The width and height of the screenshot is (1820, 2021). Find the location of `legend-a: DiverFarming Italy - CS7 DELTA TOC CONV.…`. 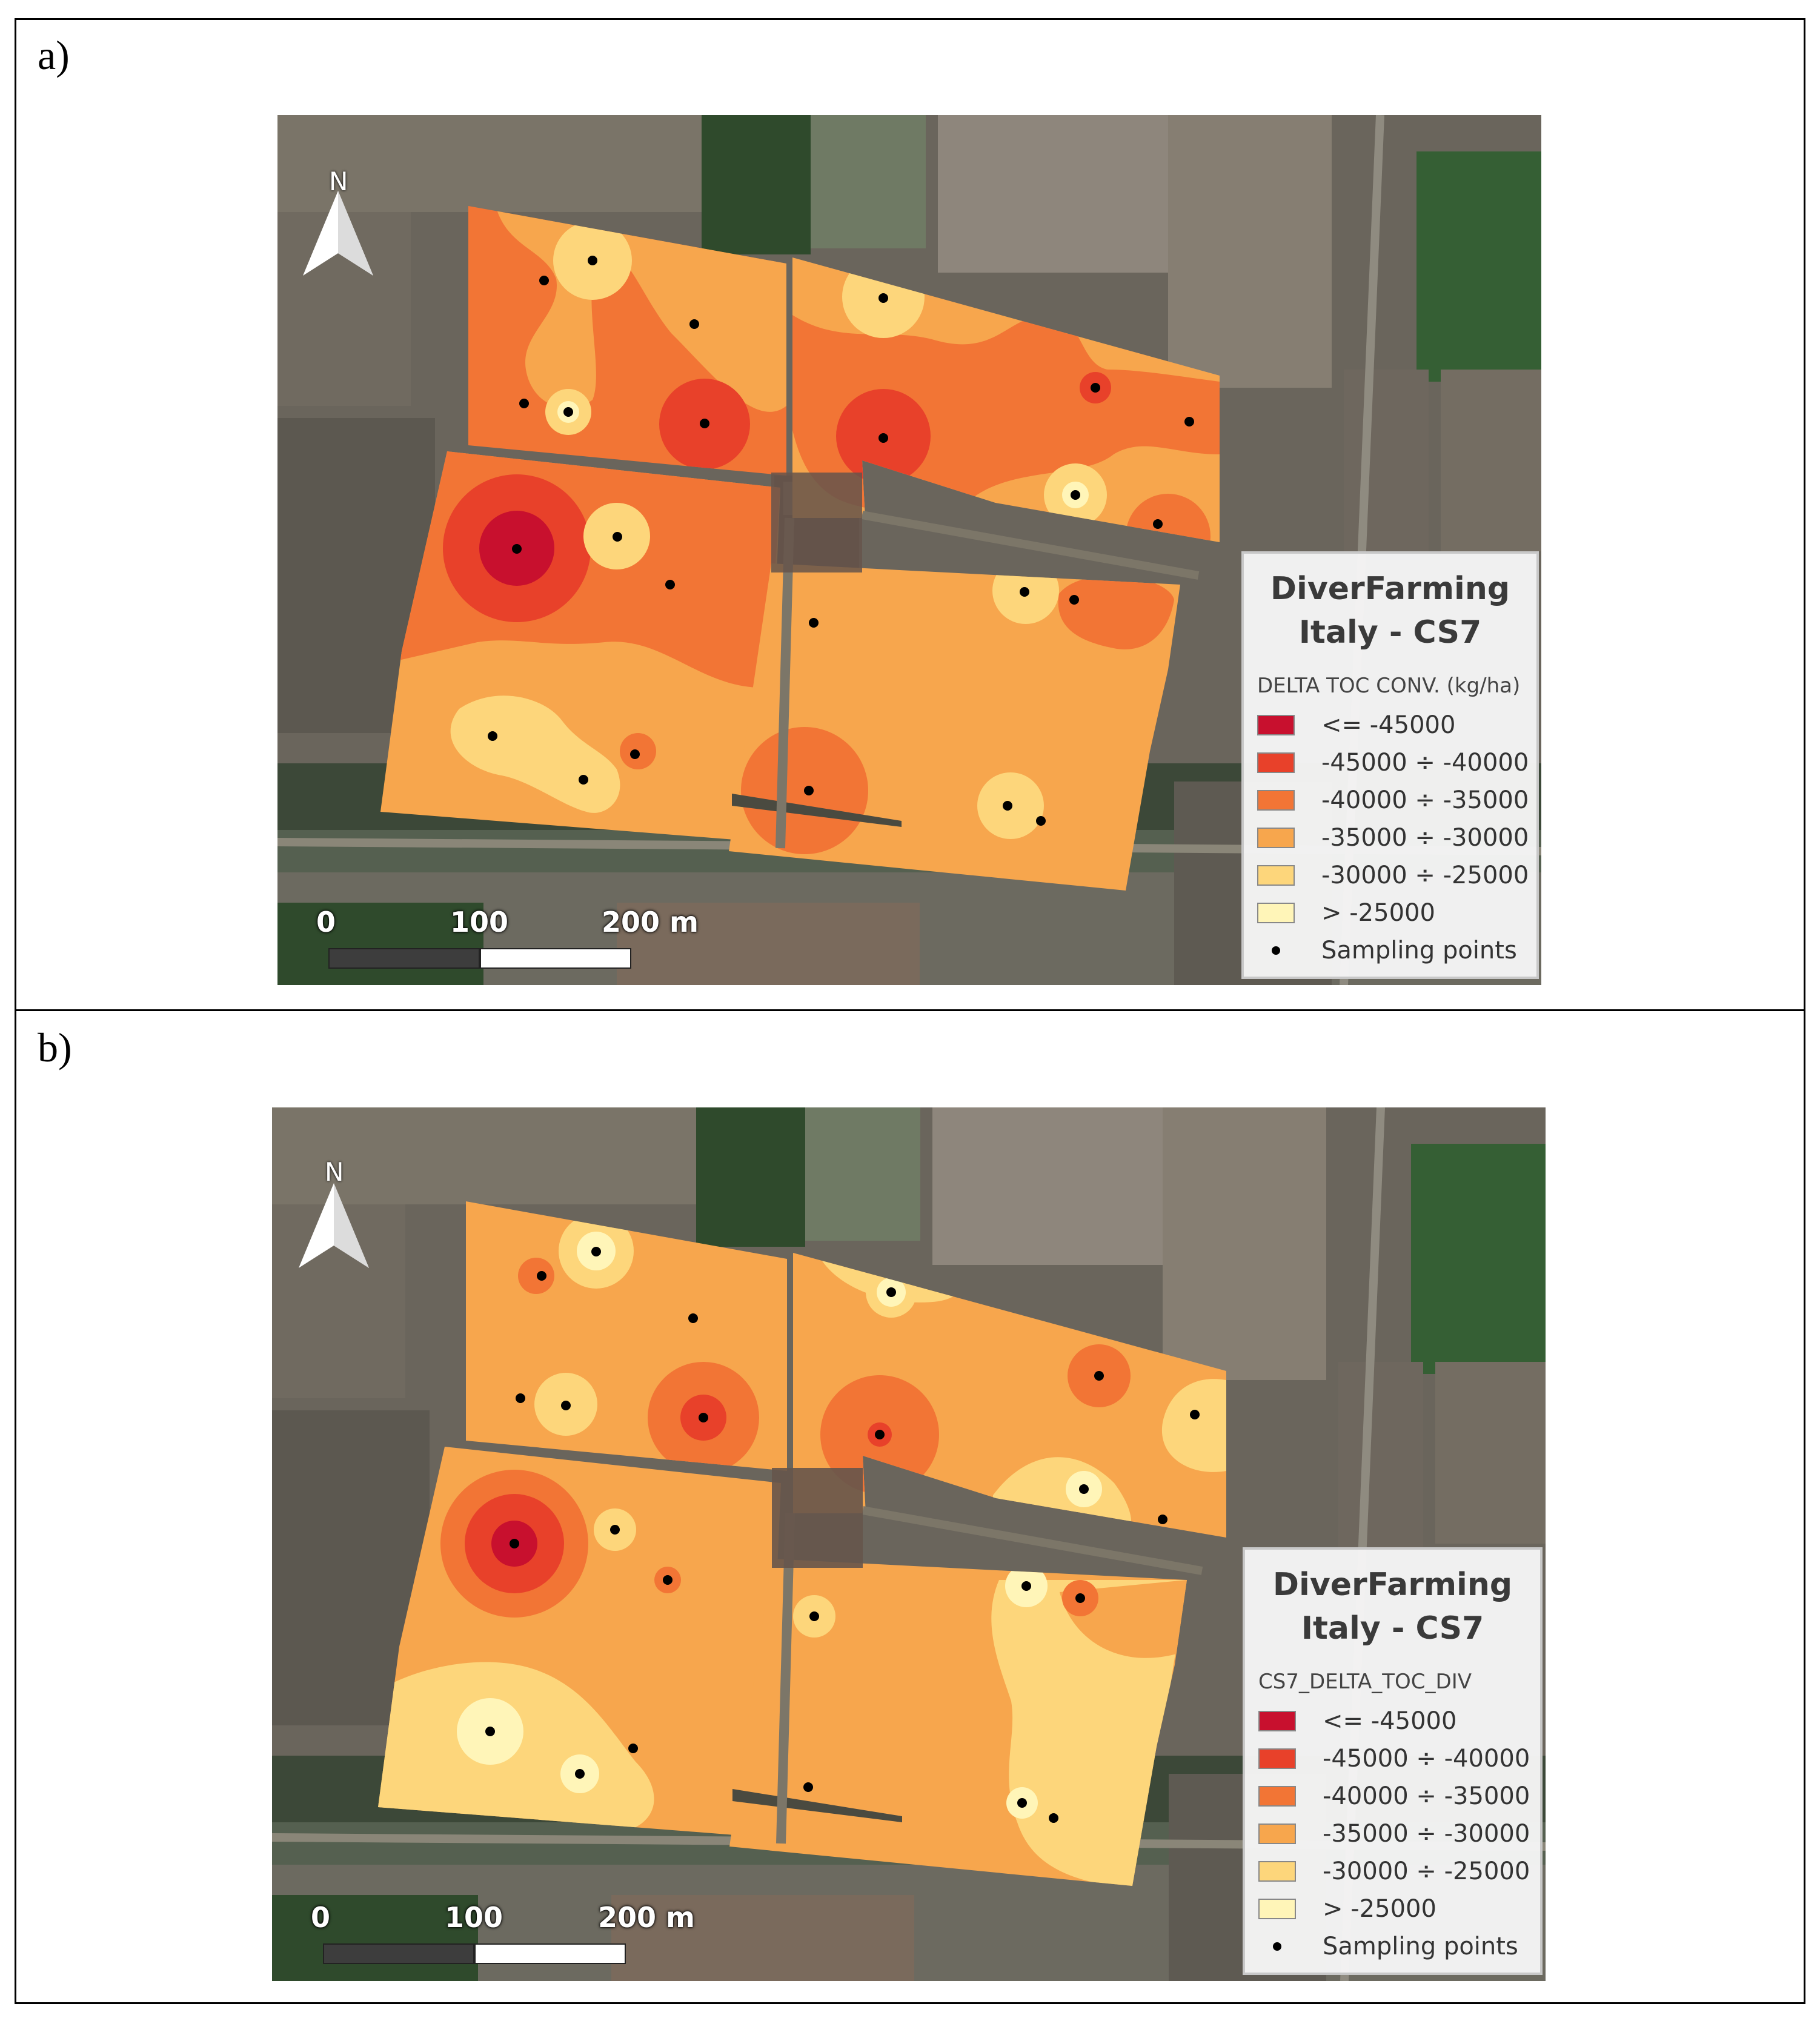

legend-a: DiverFarming Italy - CS7 DELTA TOC CONV.… is located at coordinates (1390, 765).